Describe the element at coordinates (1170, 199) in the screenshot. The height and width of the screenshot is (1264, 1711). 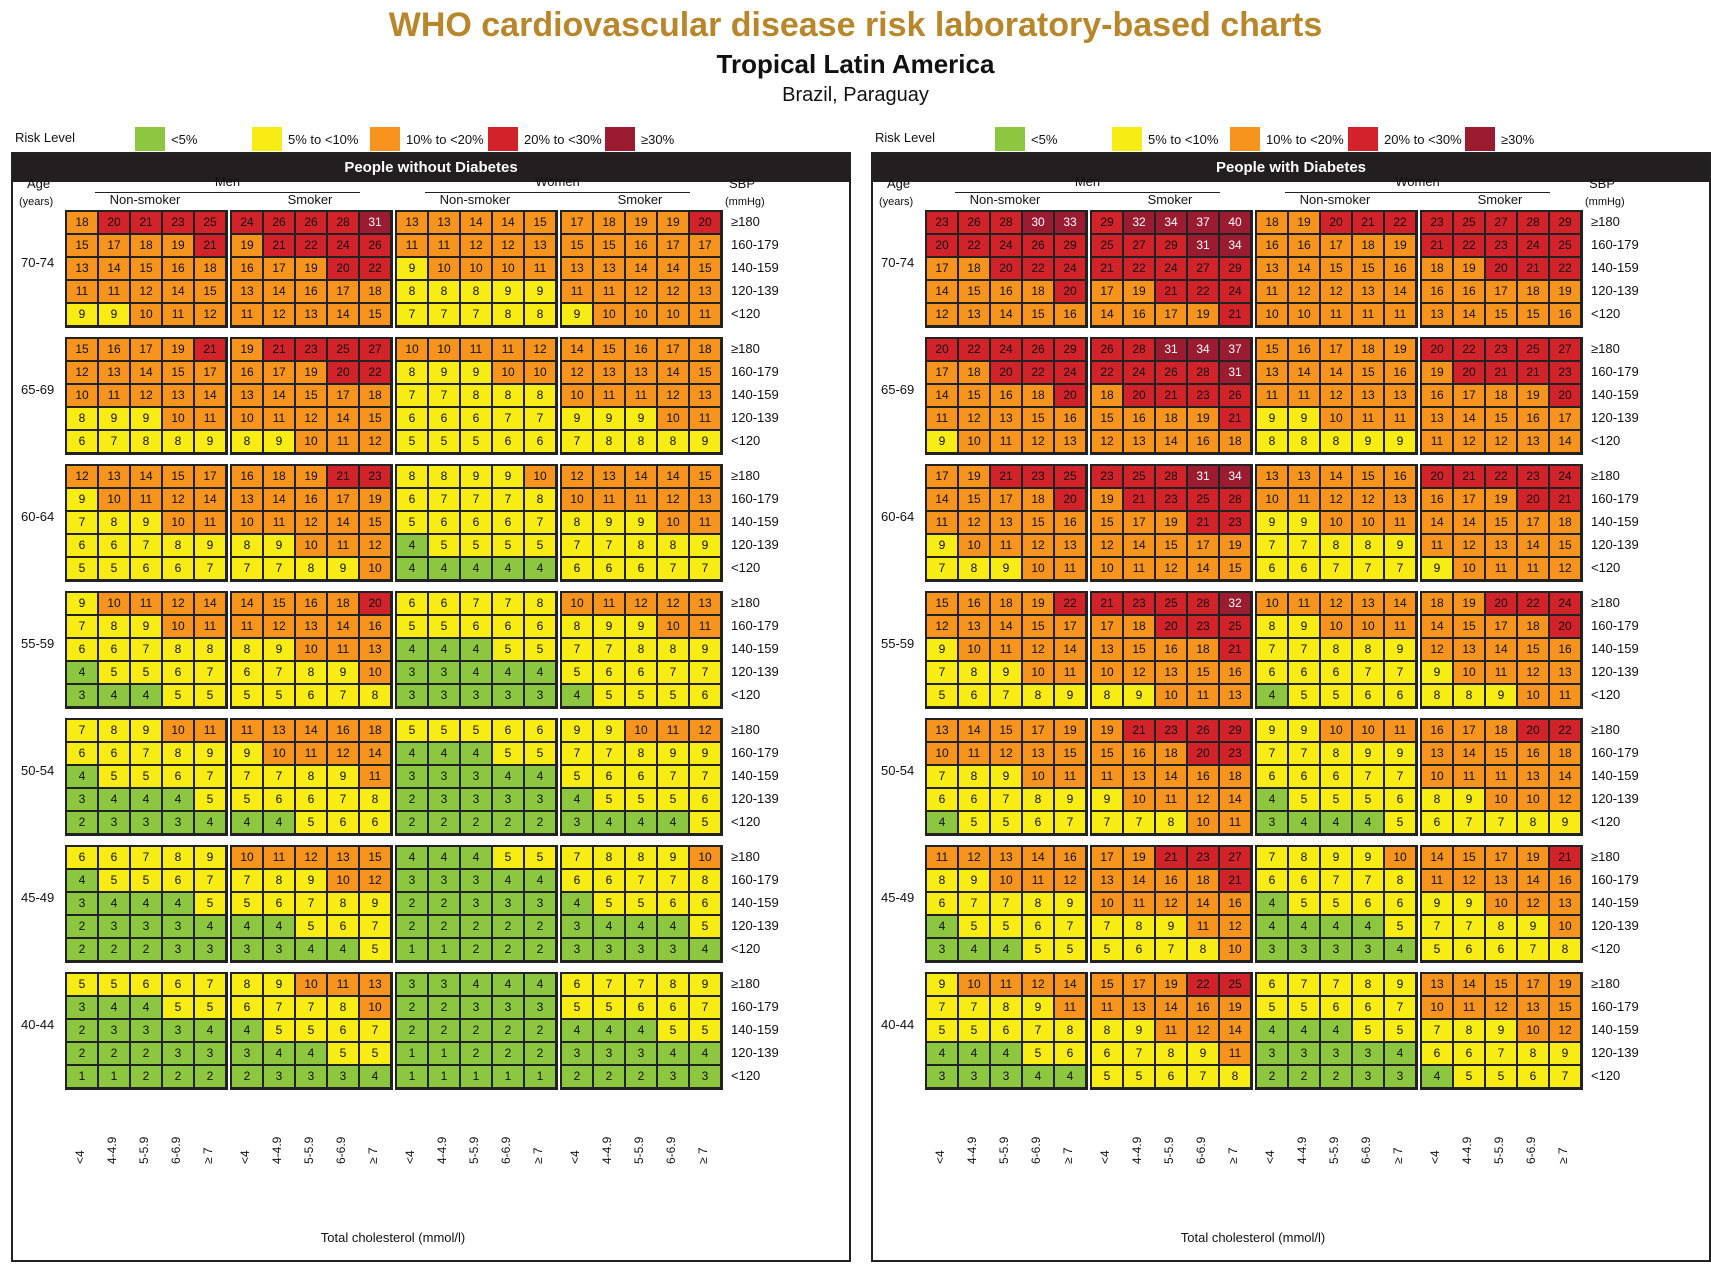
I see `smoker-label: Smoker` at that location.